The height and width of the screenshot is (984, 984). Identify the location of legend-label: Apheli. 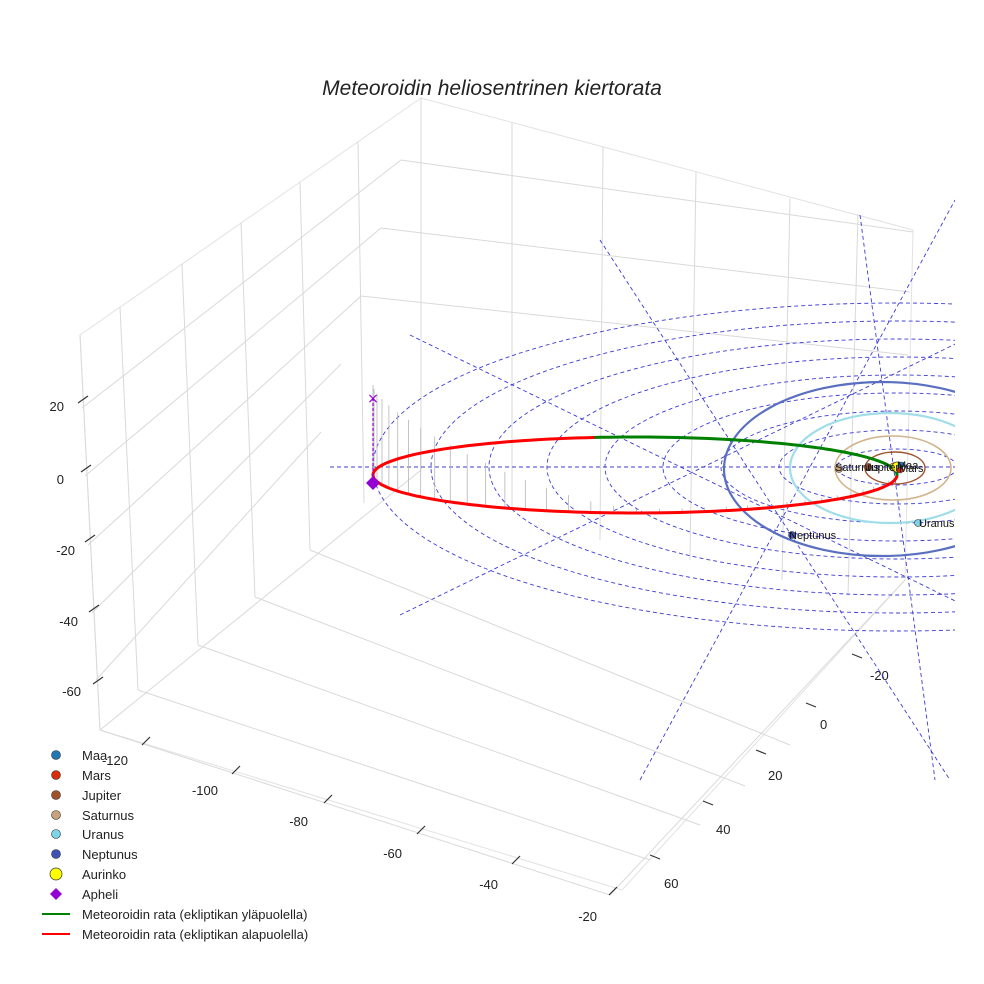
(100, 894).